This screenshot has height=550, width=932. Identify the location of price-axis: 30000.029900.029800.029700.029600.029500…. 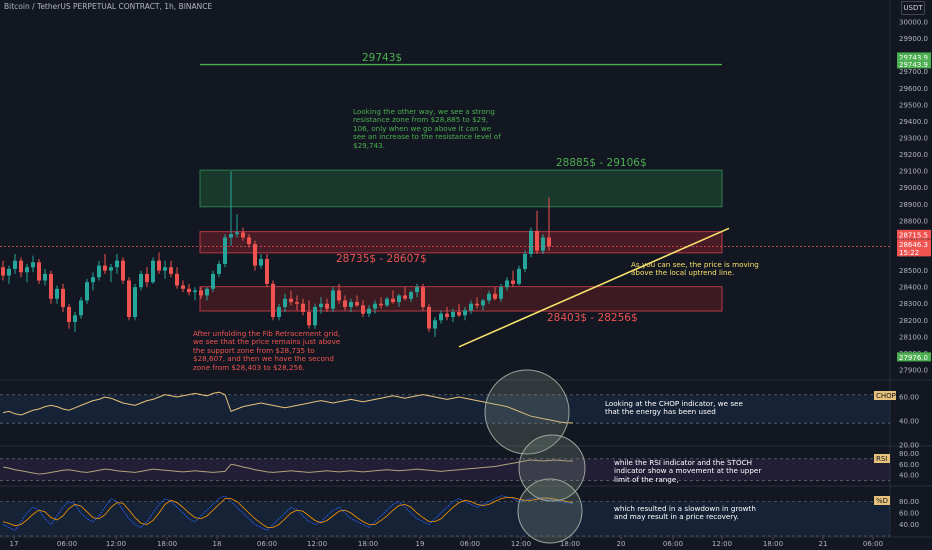
(914, 197).